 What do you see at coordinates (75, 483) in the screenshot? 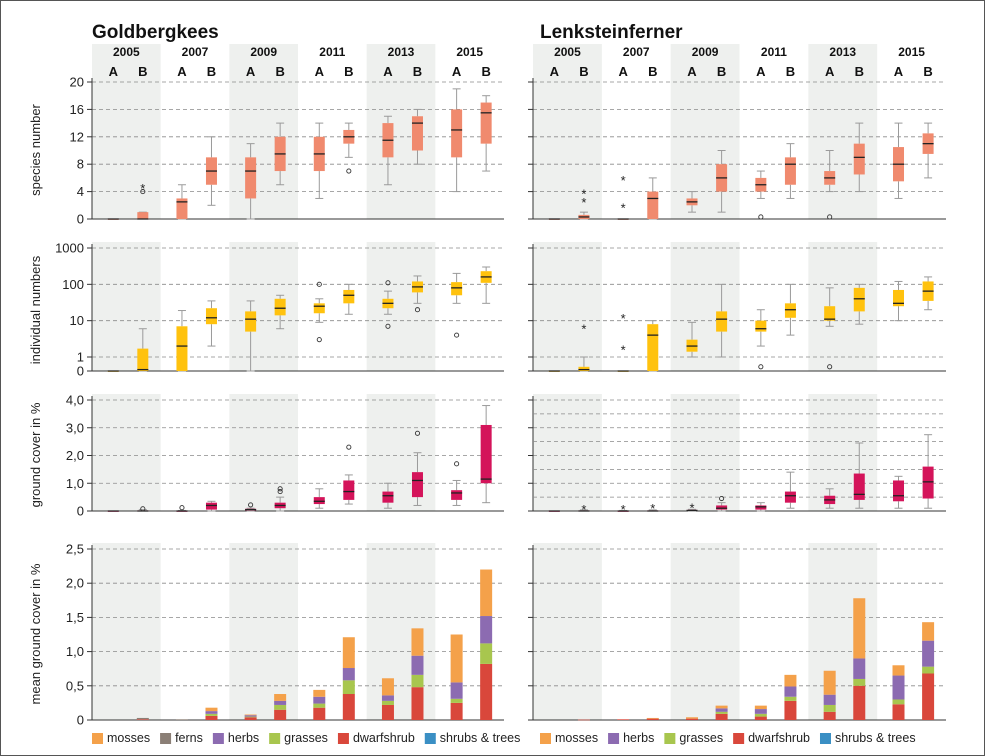
I see `y-tick-label: 1,0` at bounding box center [75, 483].